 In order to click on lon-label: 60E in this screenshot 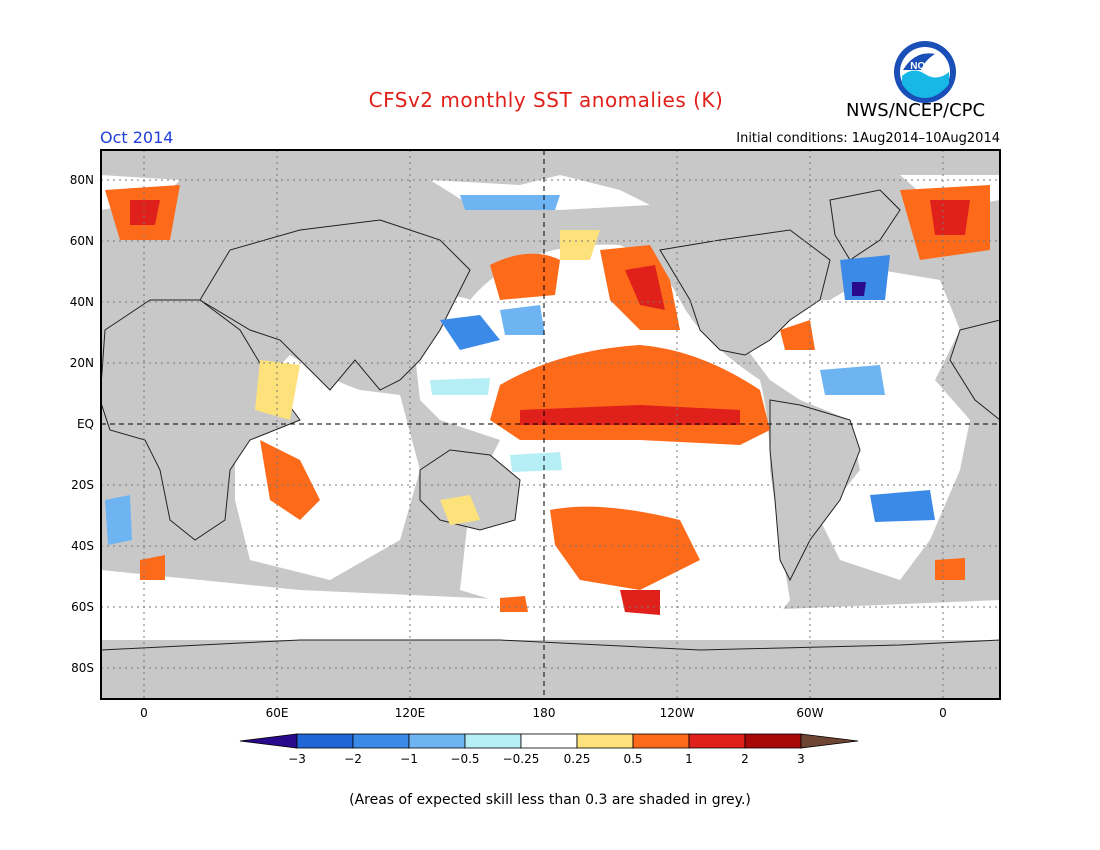, I will do `click(277, 713)`.